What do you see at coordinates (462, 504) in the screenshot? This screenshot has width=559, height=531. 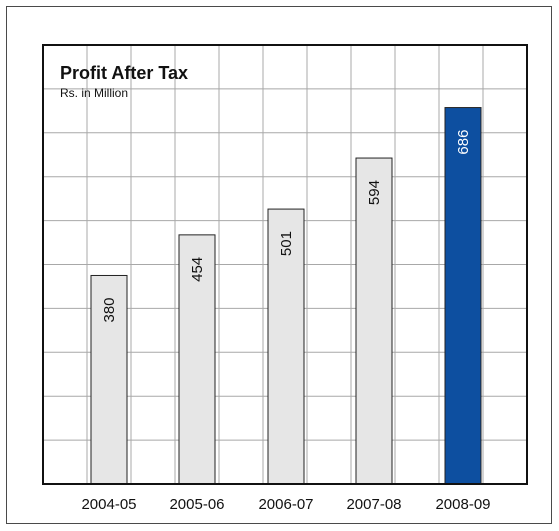 I see `x-tick-label: 2008-09` at bounding box center [462, 504].